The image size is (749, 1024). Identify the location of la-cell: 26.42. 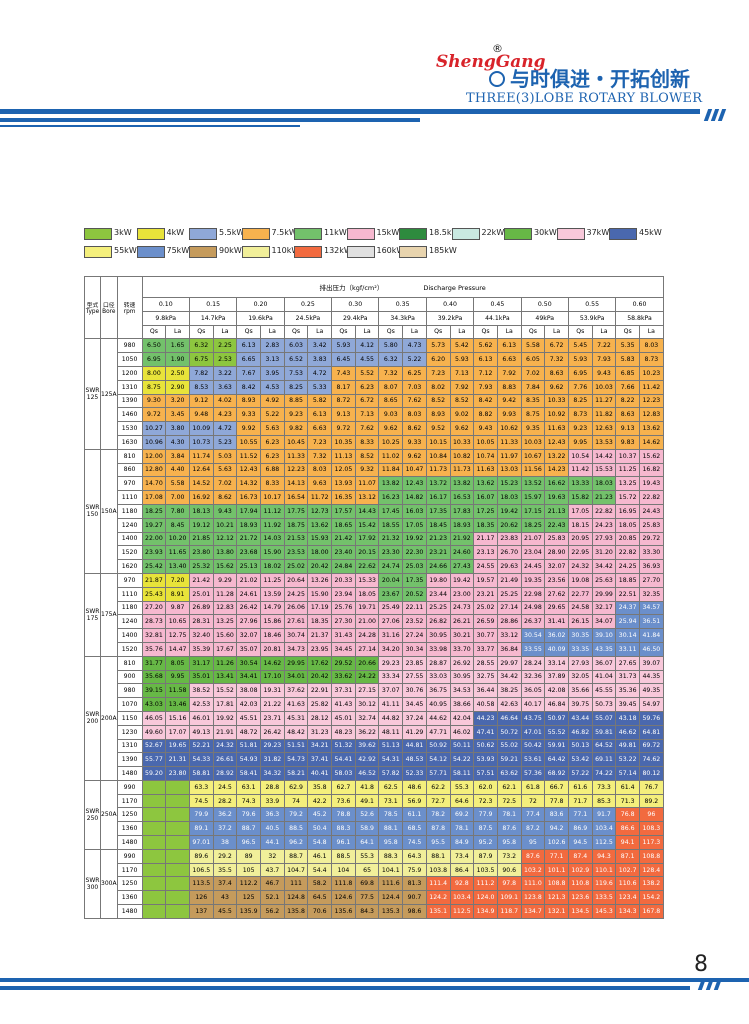
(272, 732).